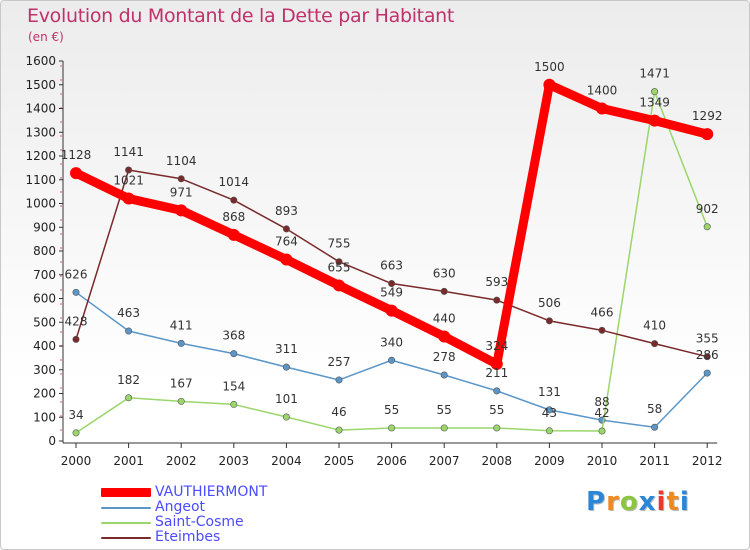 This screenshot has height=550, width=750. What do you see at coordinates (549, 303) in the screenshot?
I see `data-label-eteimbes: 506` at bounding box center [549, 303].